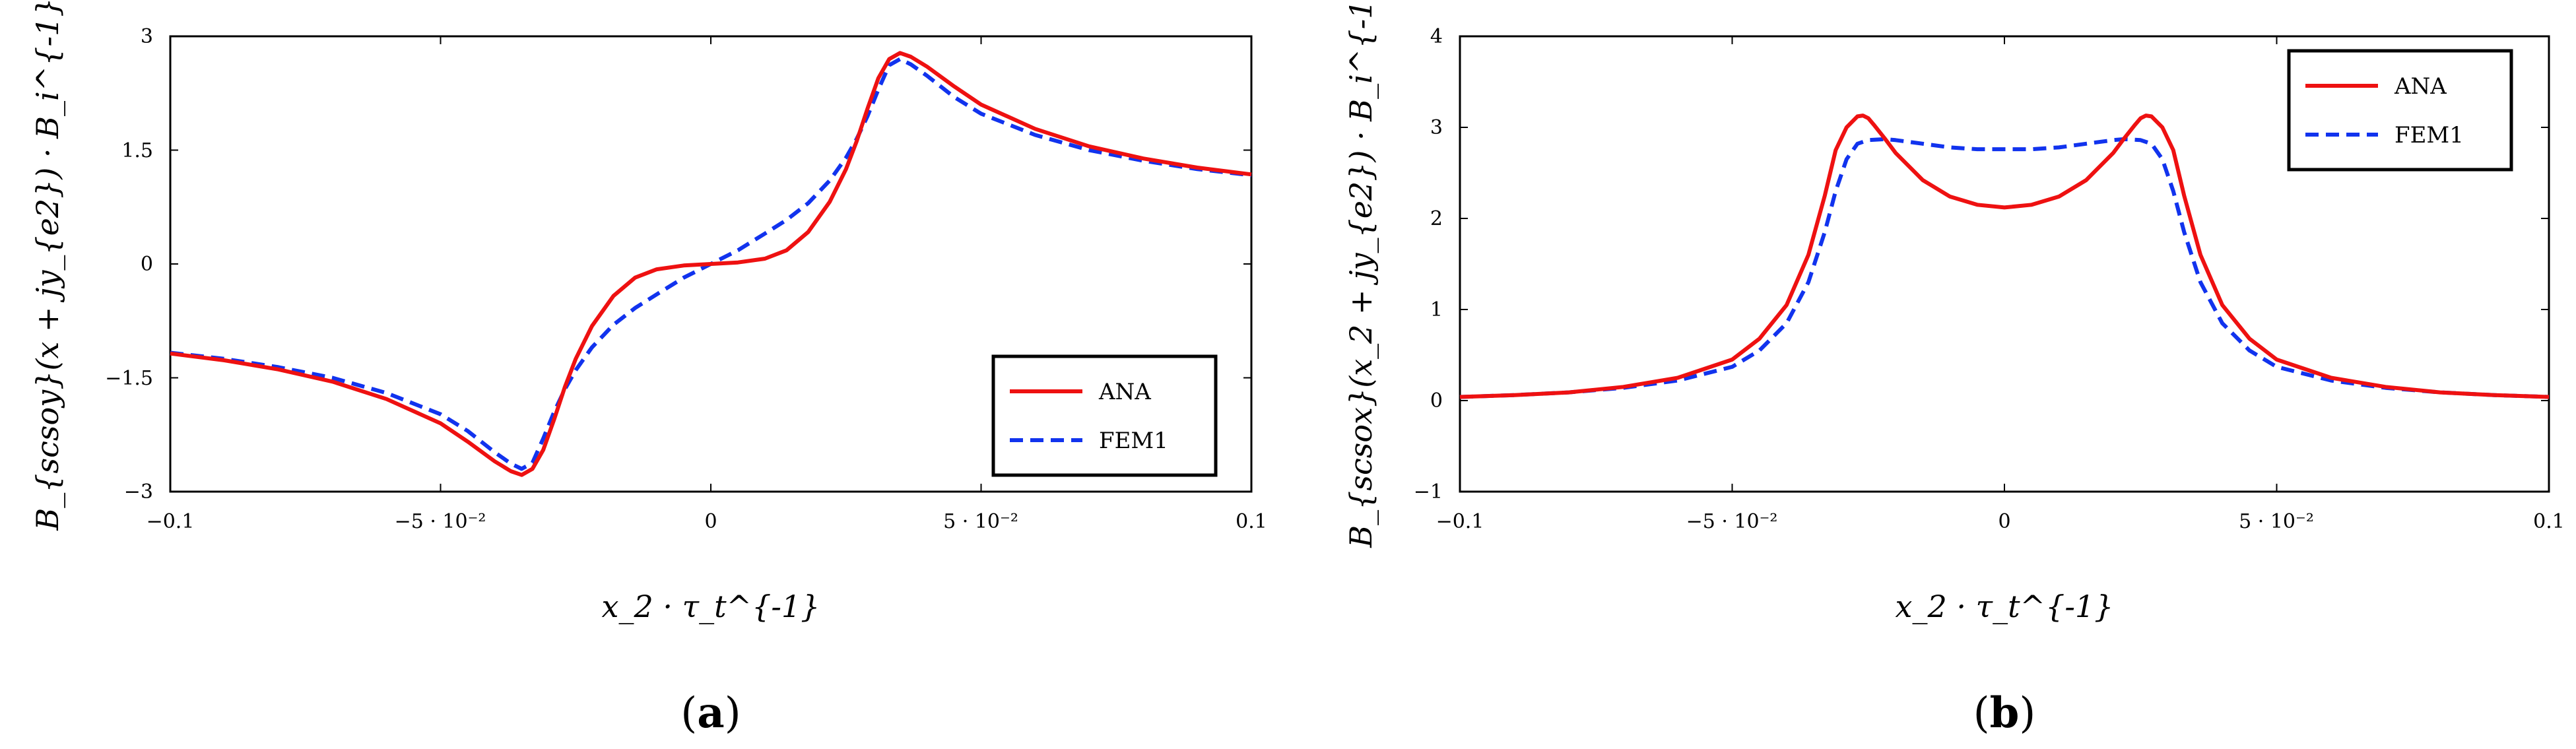  I want to click on chart-a-legend: ANA FEM1, so click(1104, 416).